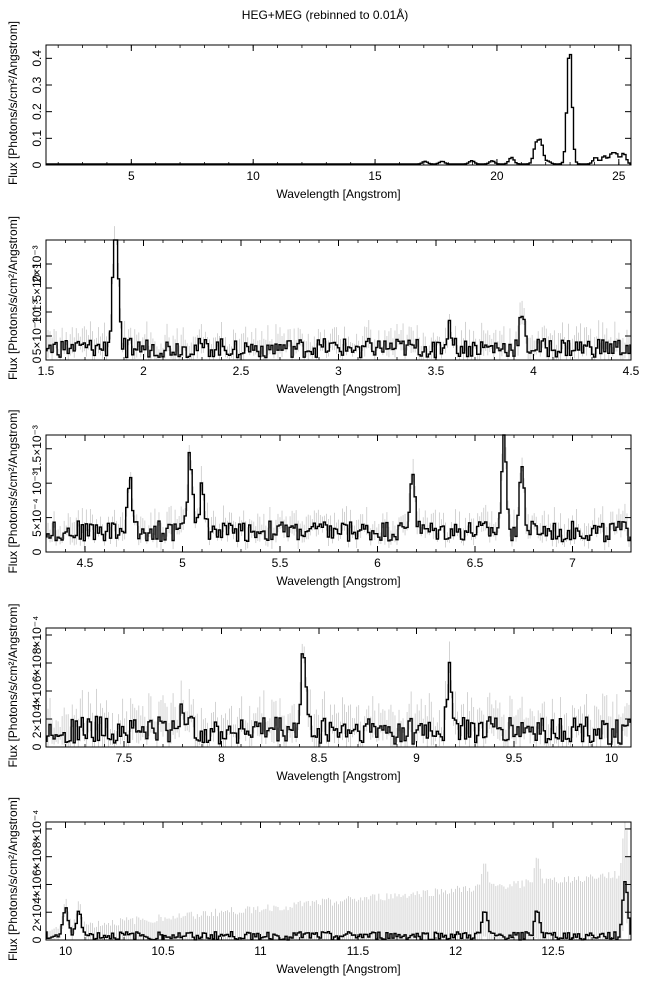 This screenshot has width=650, height=991. I want to click on x-tick-label: 8, so click(221, 758).